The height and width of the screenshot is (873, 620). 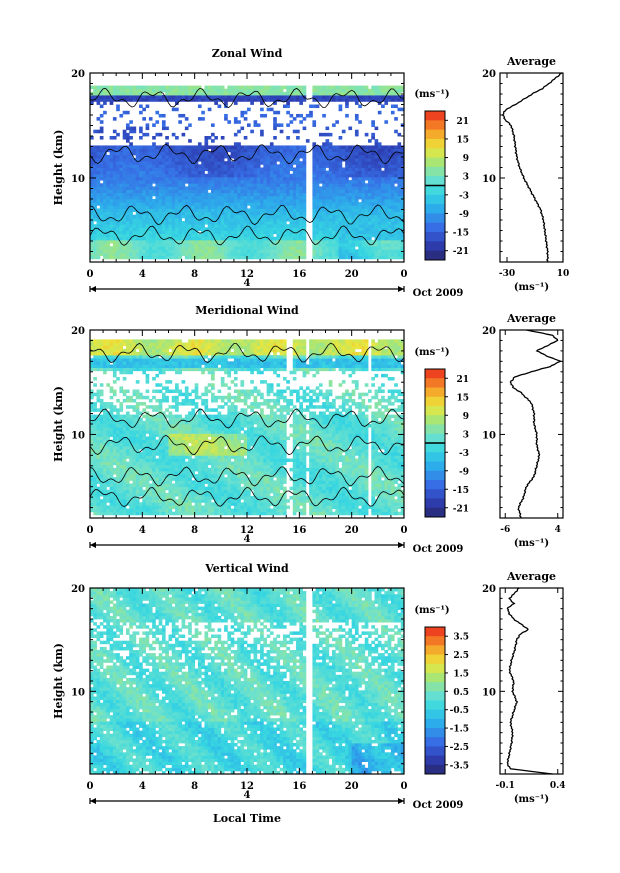 What do you see at coordinates (461, 234) in the screenshot?
I see `colorbar-tick-label: -15` at bounding box center [461, 234].